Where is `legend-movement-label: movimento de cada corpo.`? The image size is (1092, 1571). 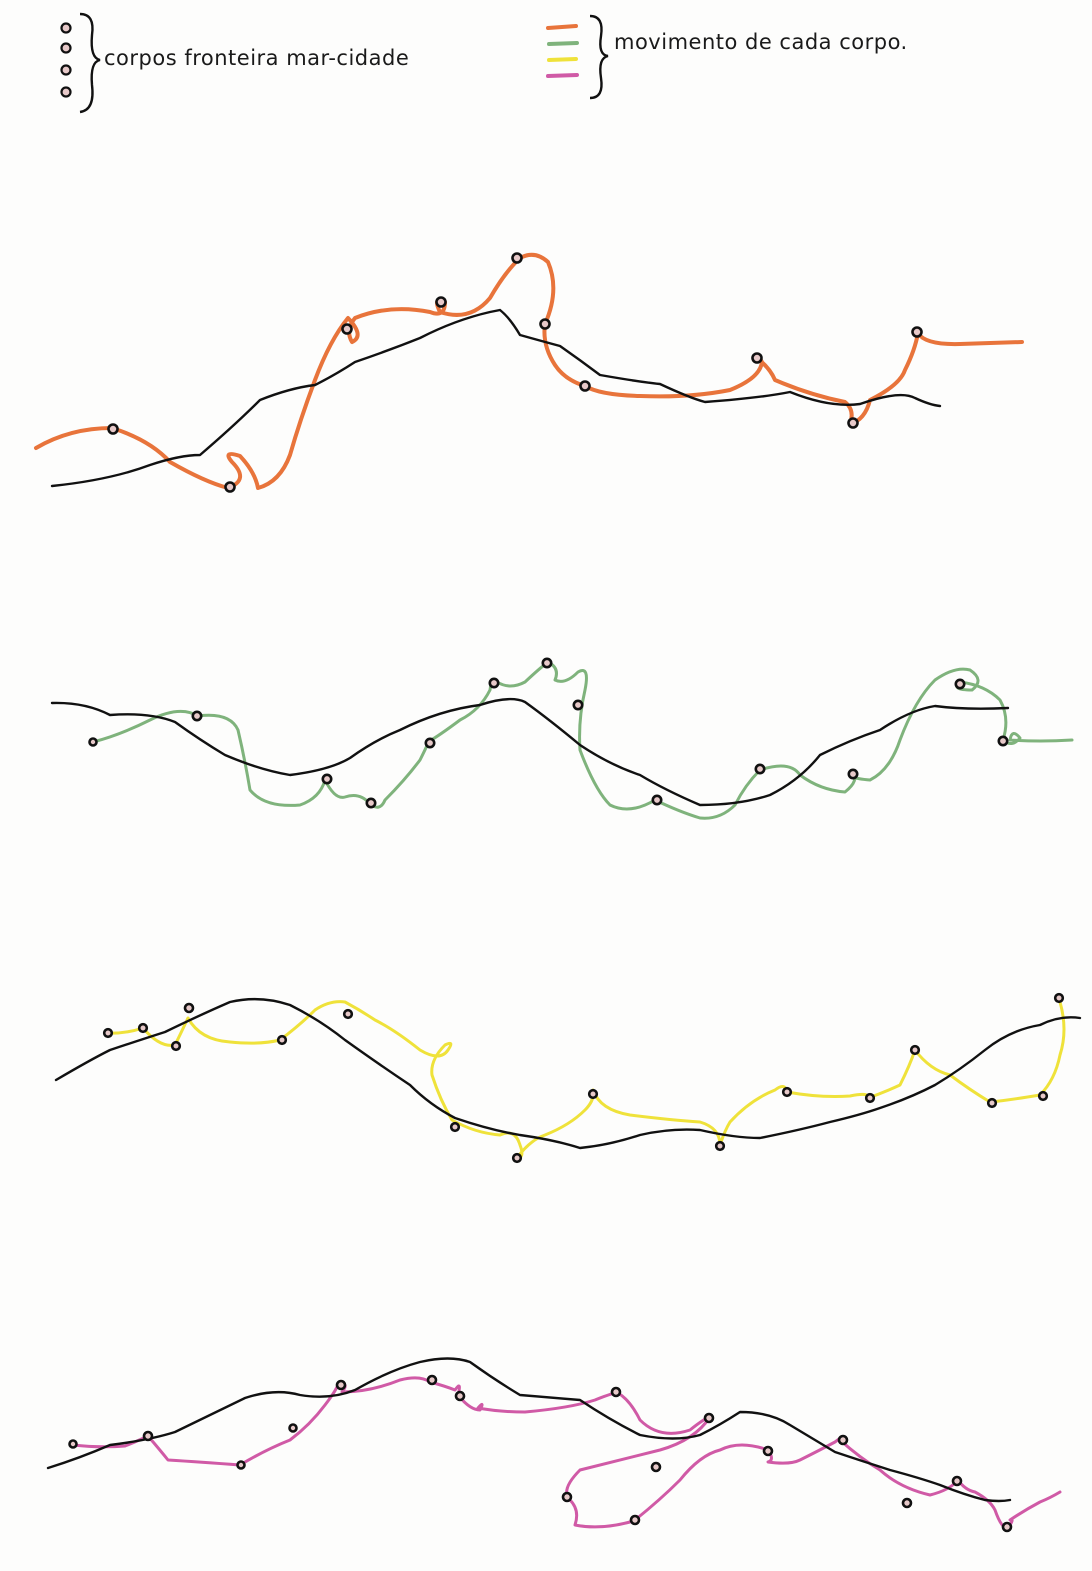
legend-movement-label: movimento de cada corpo. is located at coordinates (761, 42).